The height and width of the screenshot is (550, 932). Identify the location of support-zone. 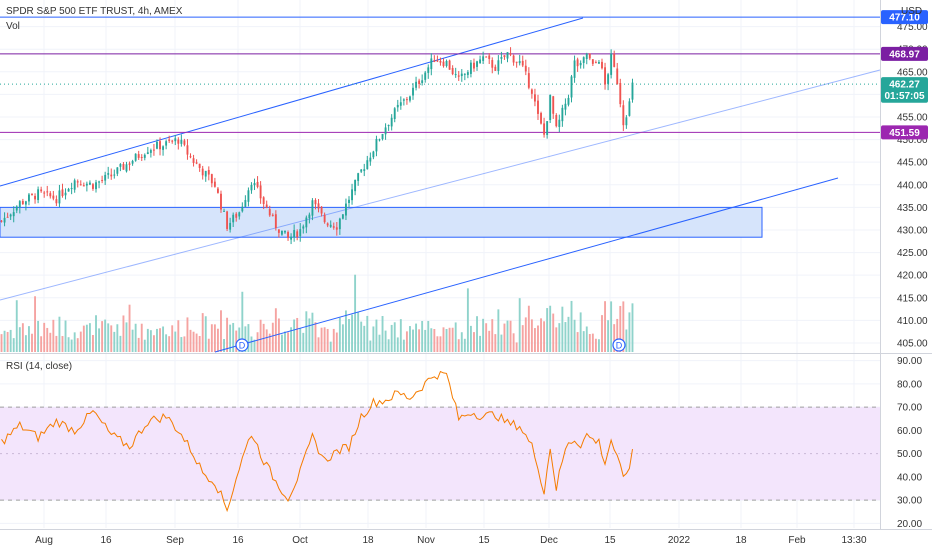
(381, 222).